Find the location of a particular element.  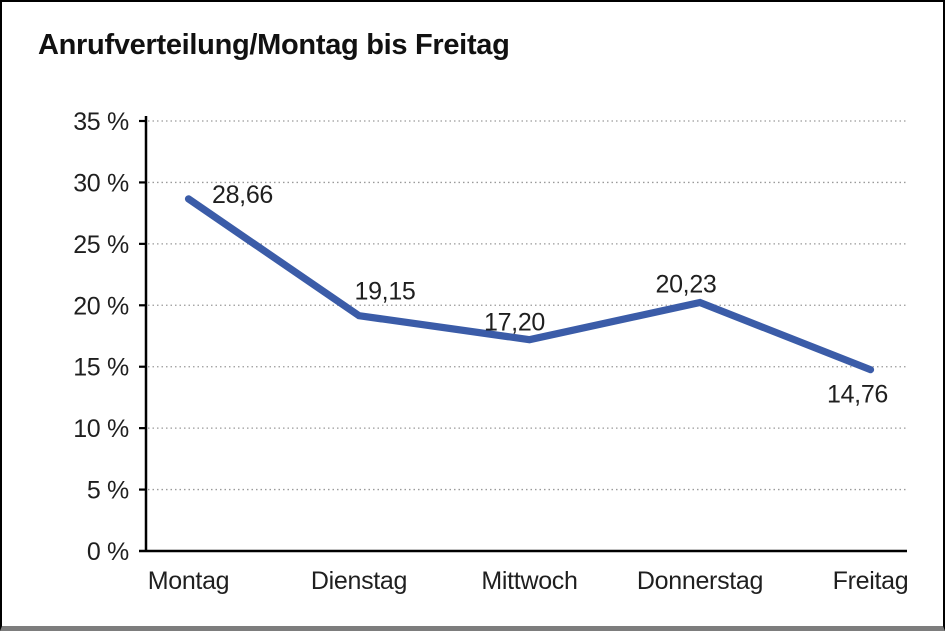

y-tick-label: 10 % is located at coordinates (101, 429).